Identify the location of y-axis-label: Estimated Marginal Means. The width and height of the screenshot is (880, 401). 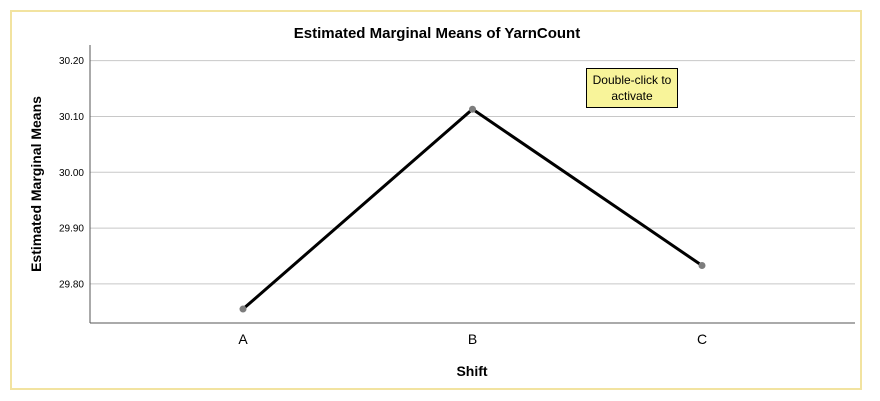
(36, 184).